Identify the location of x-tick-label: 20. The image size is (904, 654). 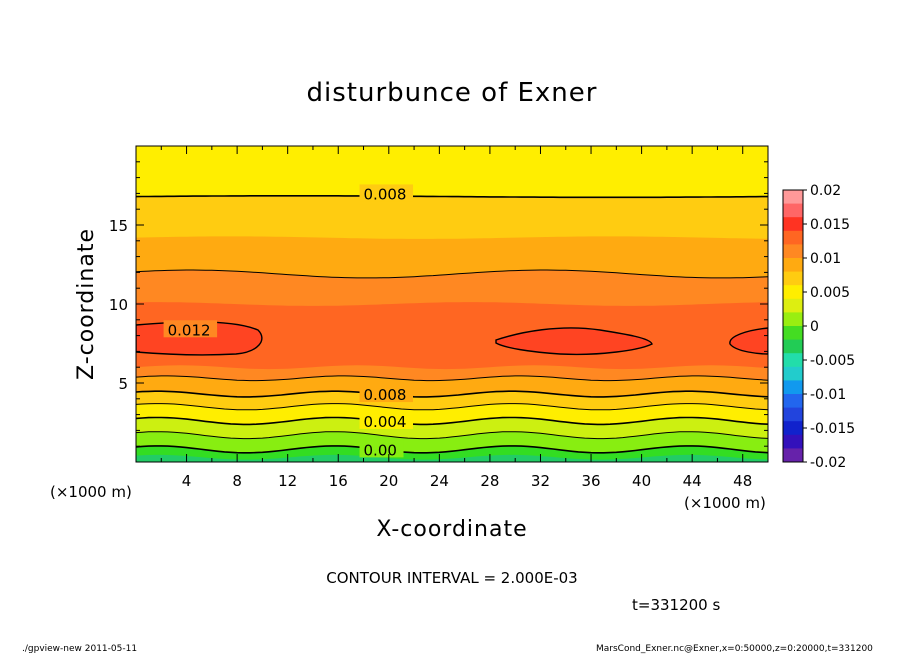
(388, 481).